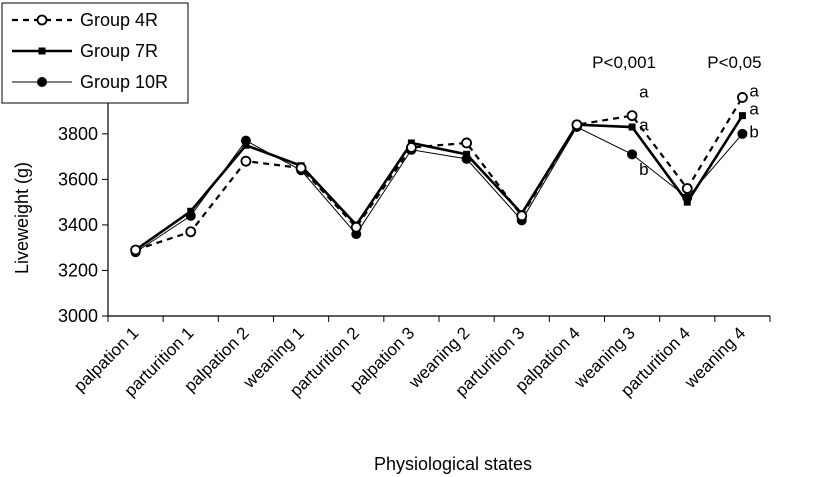  I want to click on legend-box, so click(95, 53).